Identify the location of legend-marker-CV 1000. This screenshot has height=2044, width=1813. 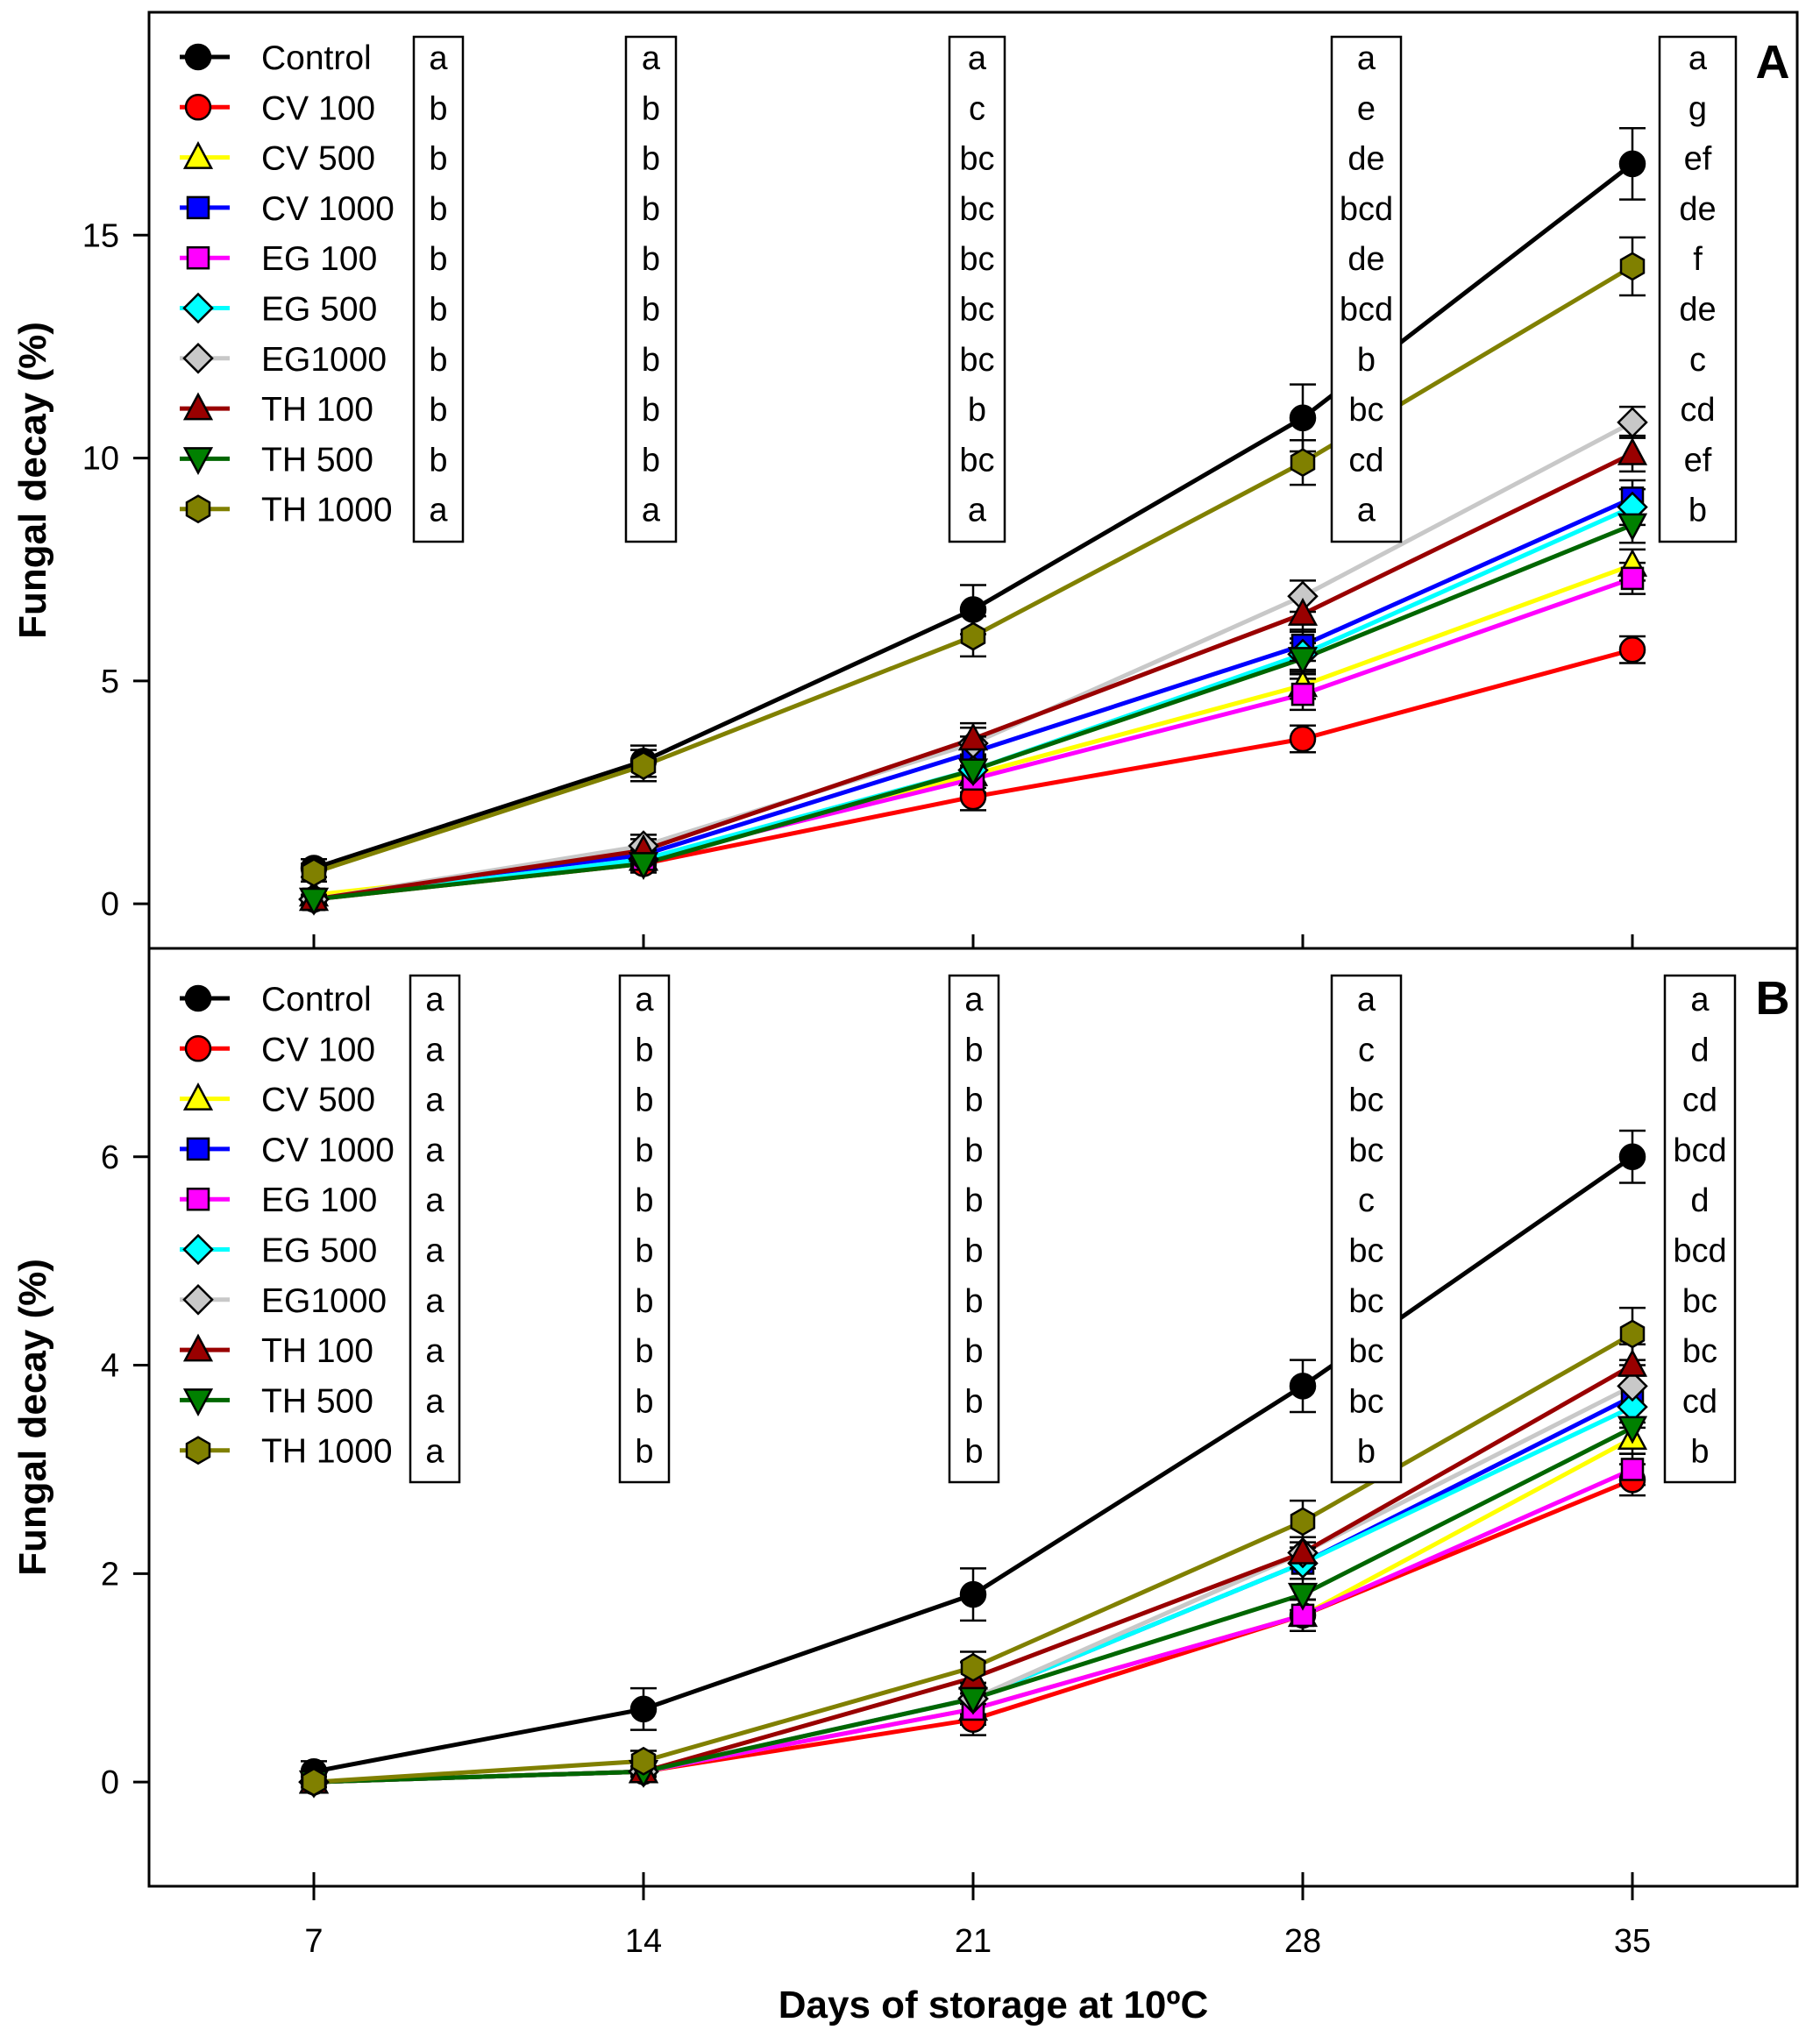
(198, 207).